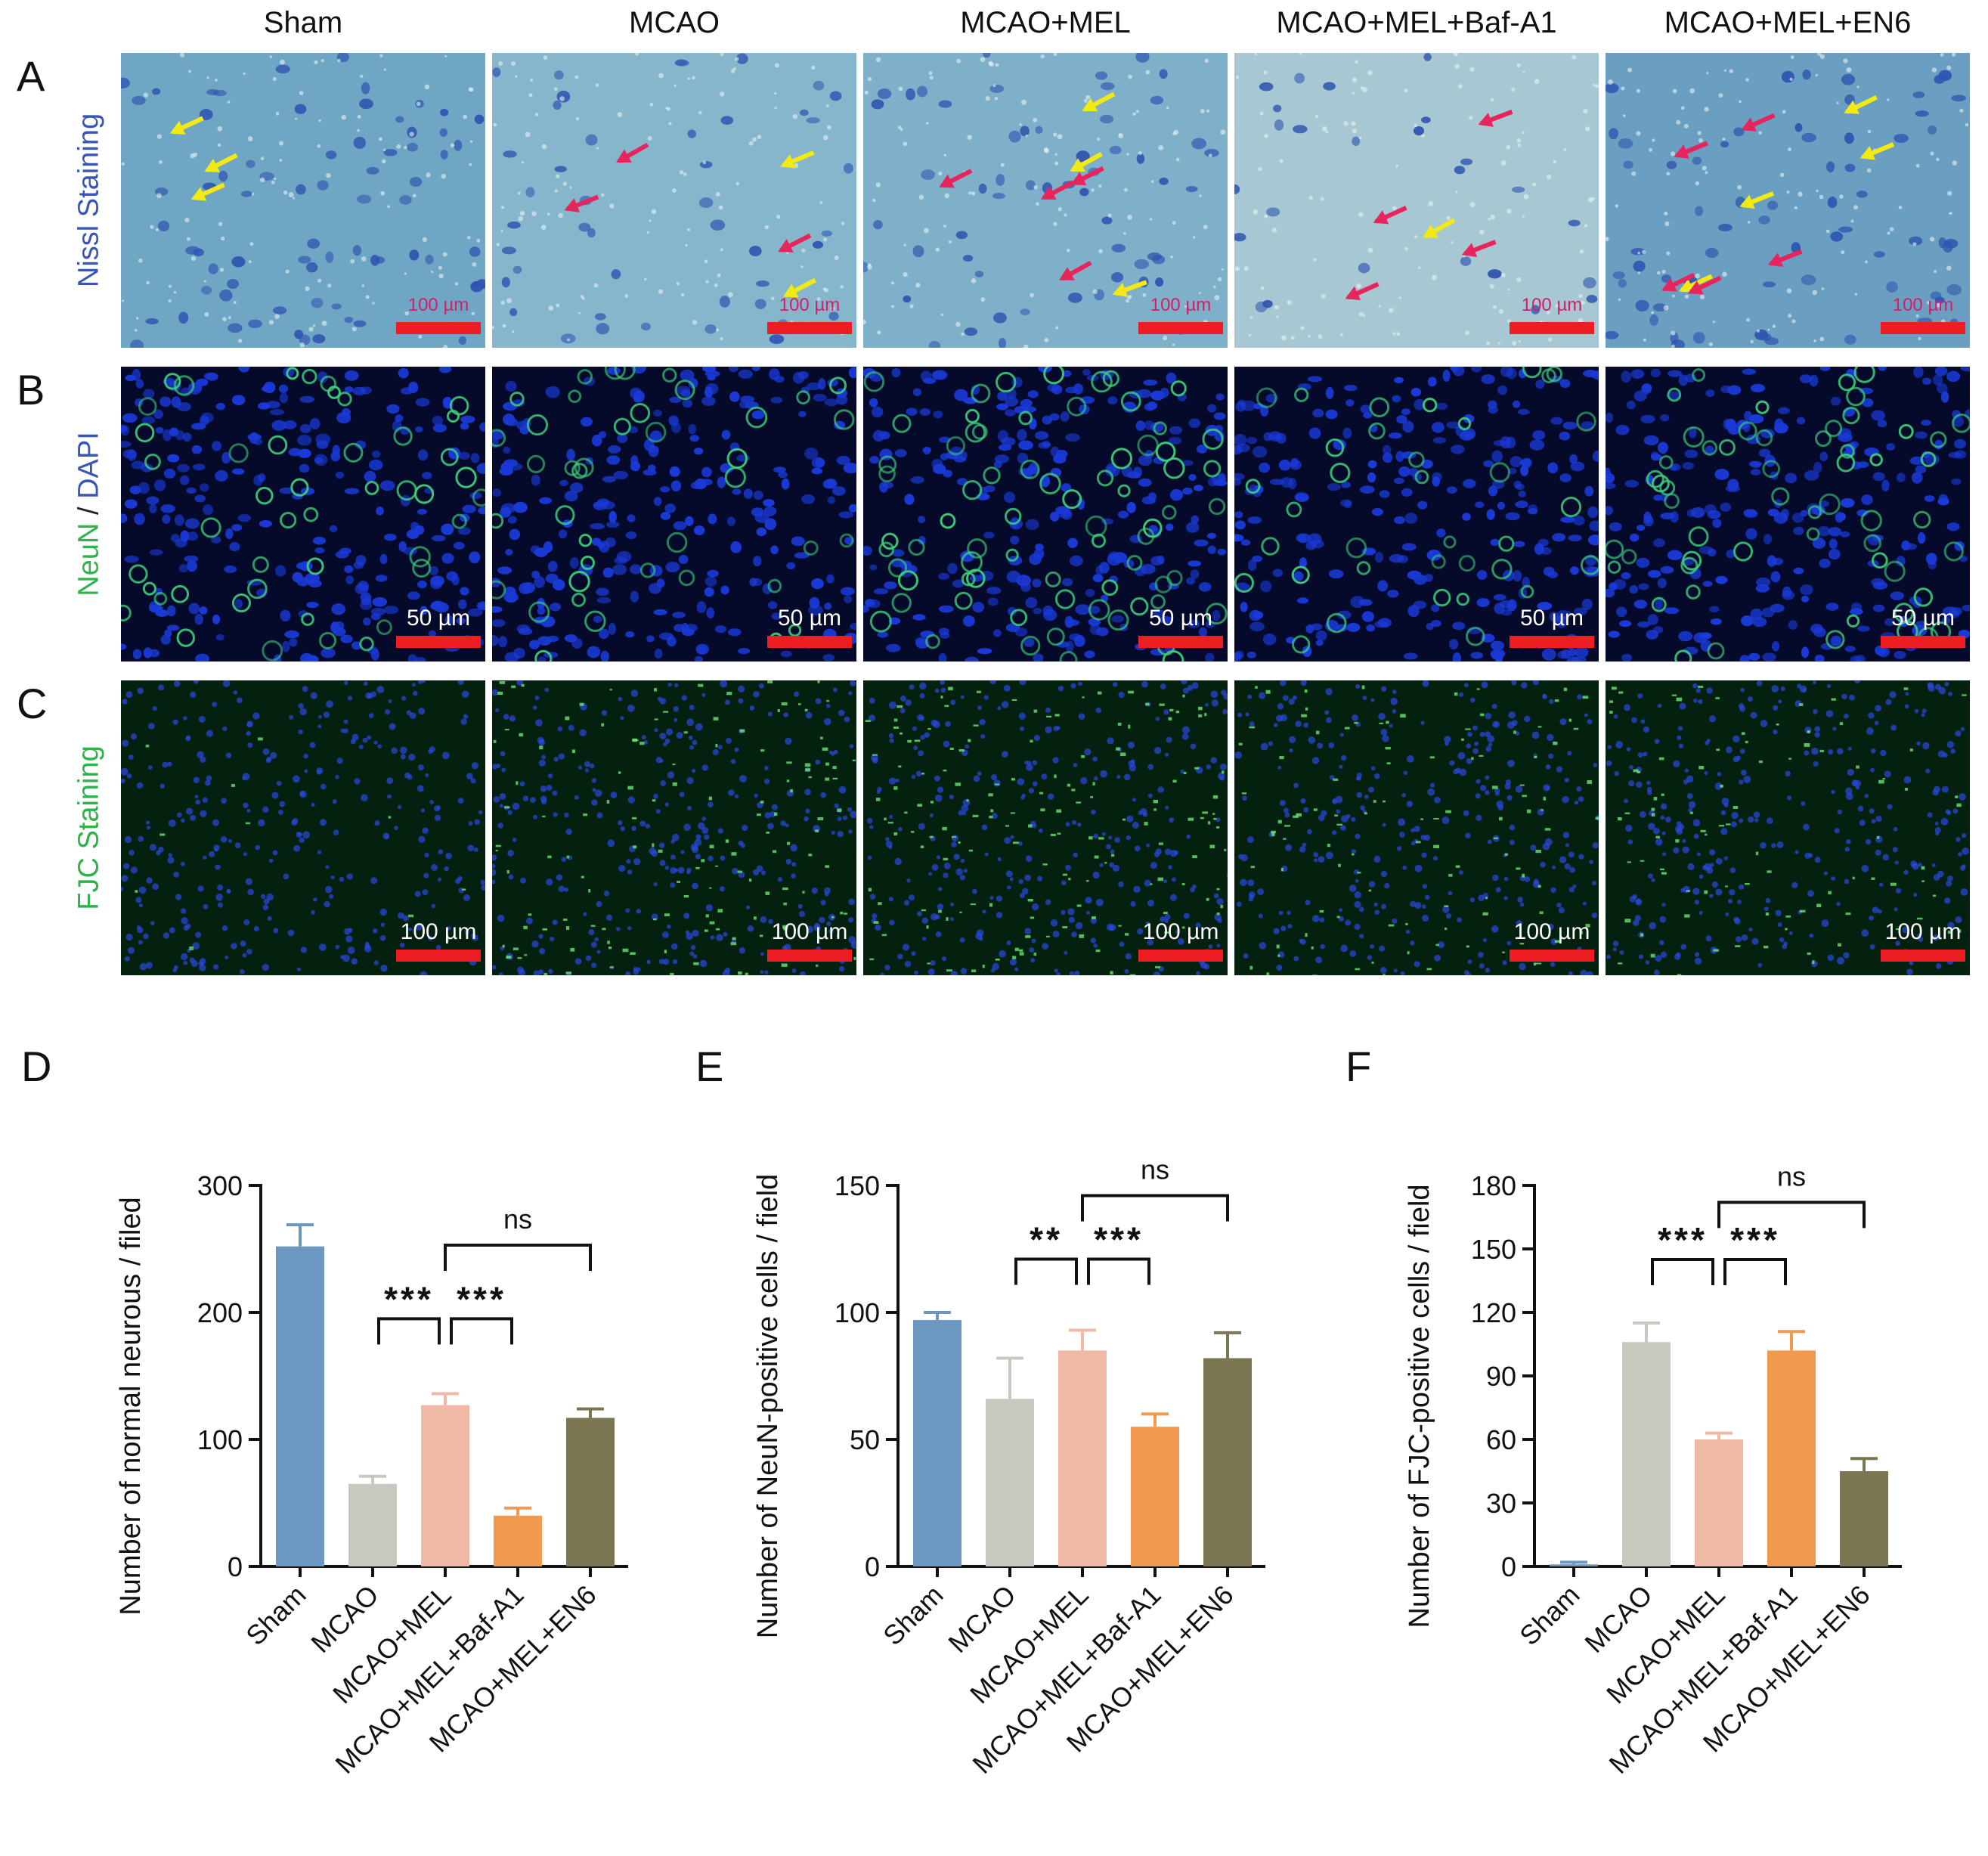  I want to click on panel-letter: C, so click(32, 704).